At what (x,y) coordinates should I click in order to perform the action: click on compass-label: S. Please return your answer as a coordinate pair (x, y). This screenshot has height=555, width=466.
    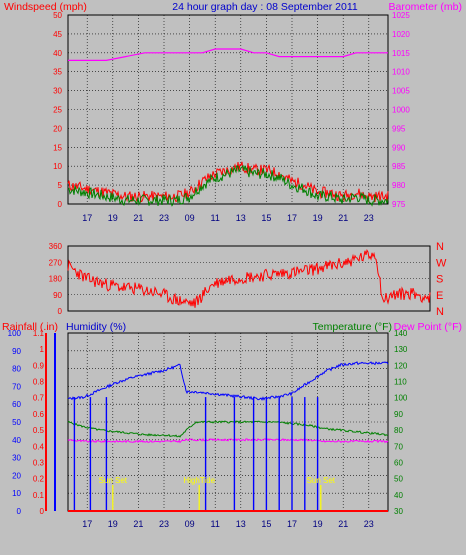
    Looking at the image, I should click on (439, 280).